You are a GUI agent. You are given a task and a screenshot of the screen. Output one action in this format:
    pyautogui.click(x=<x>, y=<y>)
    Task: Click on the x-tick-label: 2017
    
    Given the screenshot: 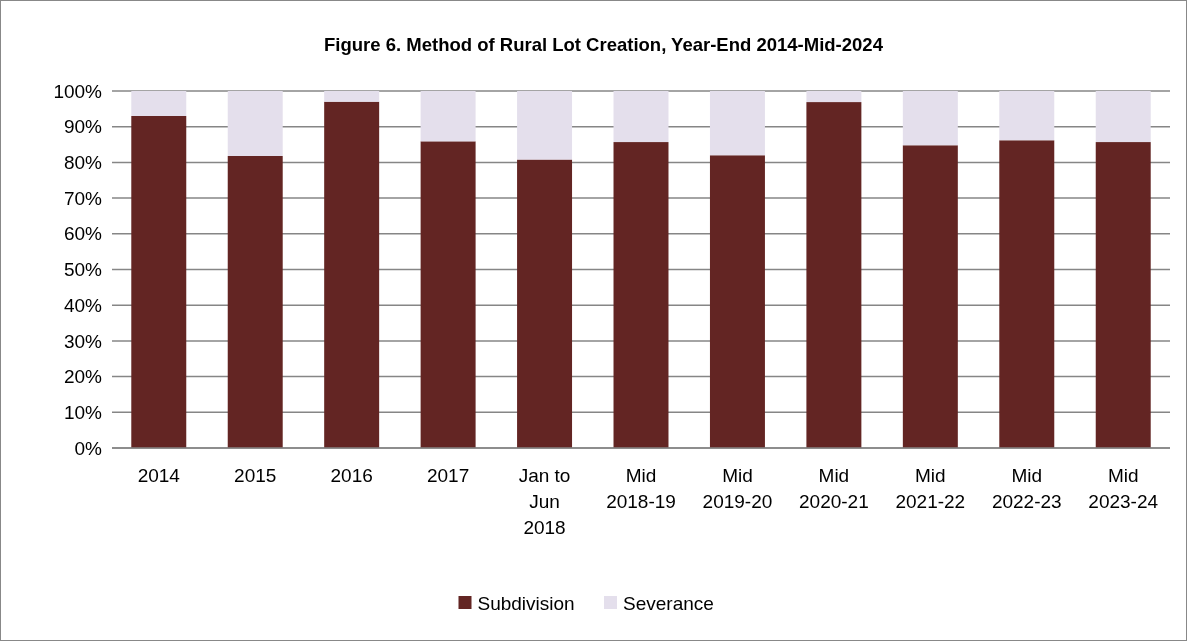 What is the action you would take?
    pyautogui.click(x=448, y=475)
    